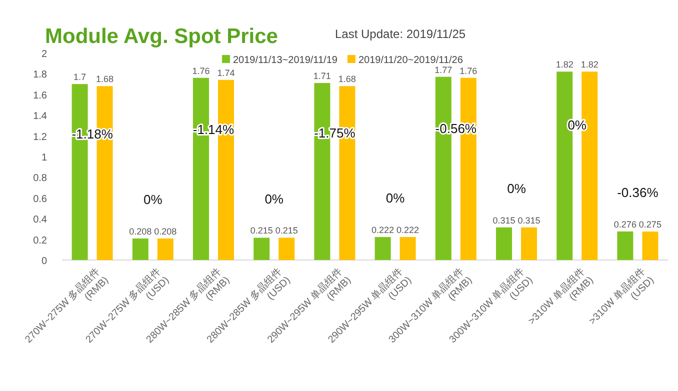 The width and height of the screenshot is (678, 391). Describe the element at coordinates (285, 60) in the screenshot. I see `legend-label: 2019/11/13~2019/11/19` at that location.